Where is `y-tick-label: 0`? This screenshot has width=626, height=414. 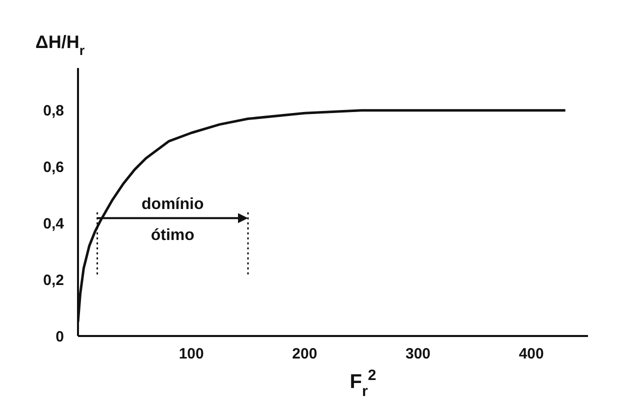 y-tick-label: 0 is located at coordinates (60, 337).